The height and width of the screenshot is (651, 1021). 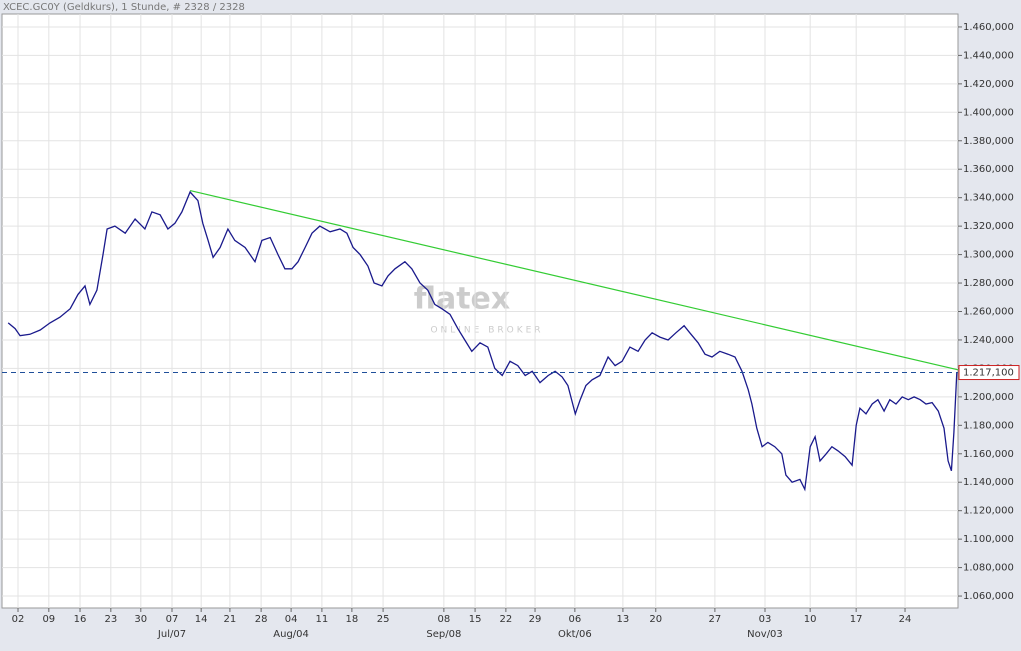 What do you see at coordinates (905, 619) in the screenshot?
I see `x-tick-label: 24` at bounding box center [905, 619].